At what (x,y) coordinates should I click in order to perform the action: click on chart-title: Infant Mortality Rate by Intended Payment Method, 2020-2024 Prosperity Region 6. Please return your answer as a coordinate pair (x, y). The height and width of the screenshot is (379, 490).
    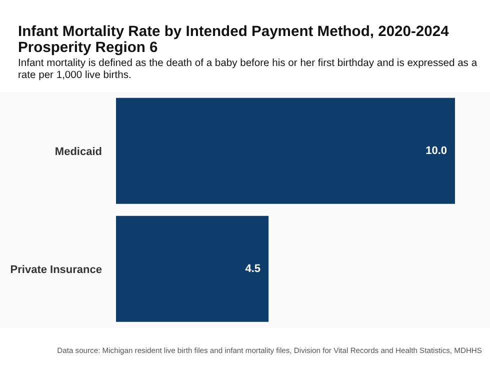
    Looking at the image, I should click on (234, 40).